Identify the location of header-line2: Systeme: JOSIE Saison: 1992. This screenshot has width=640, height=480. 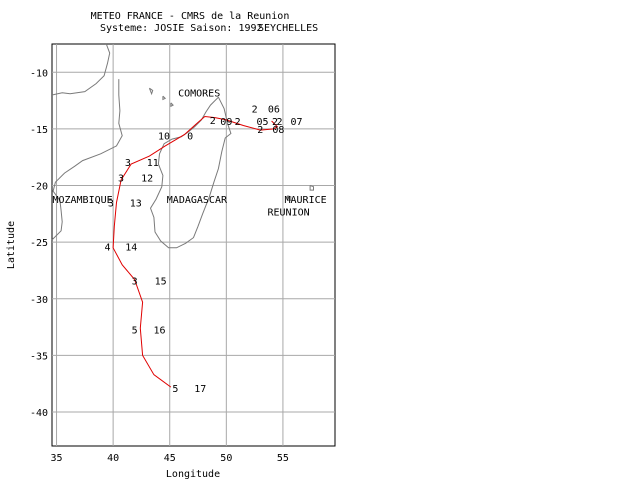
(181, 28).